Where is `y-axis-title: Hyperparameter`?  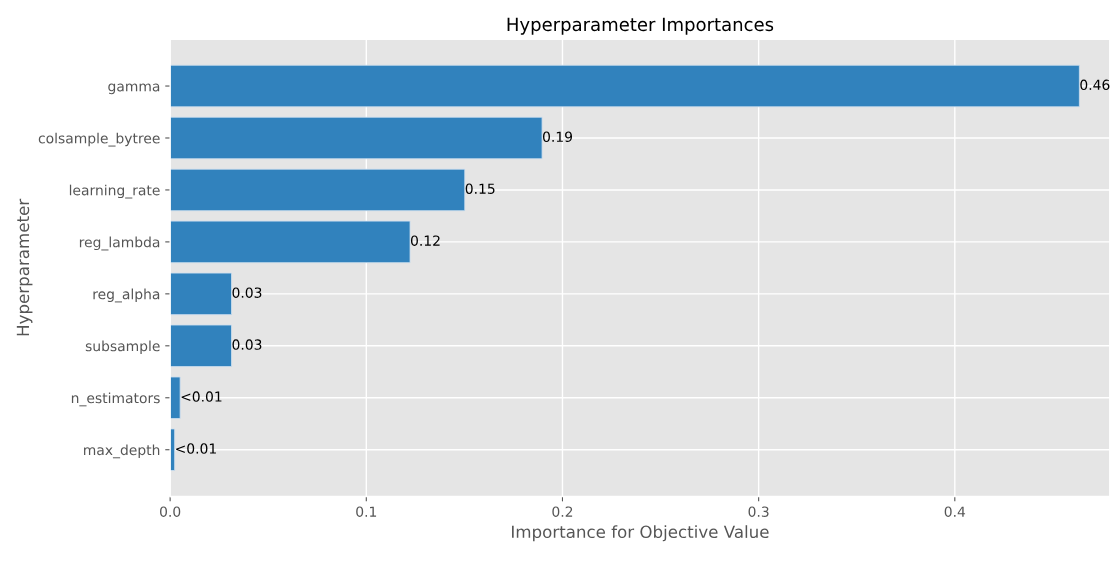
y-axis-title: Hyperparameter is located at coordinates (24, 267).